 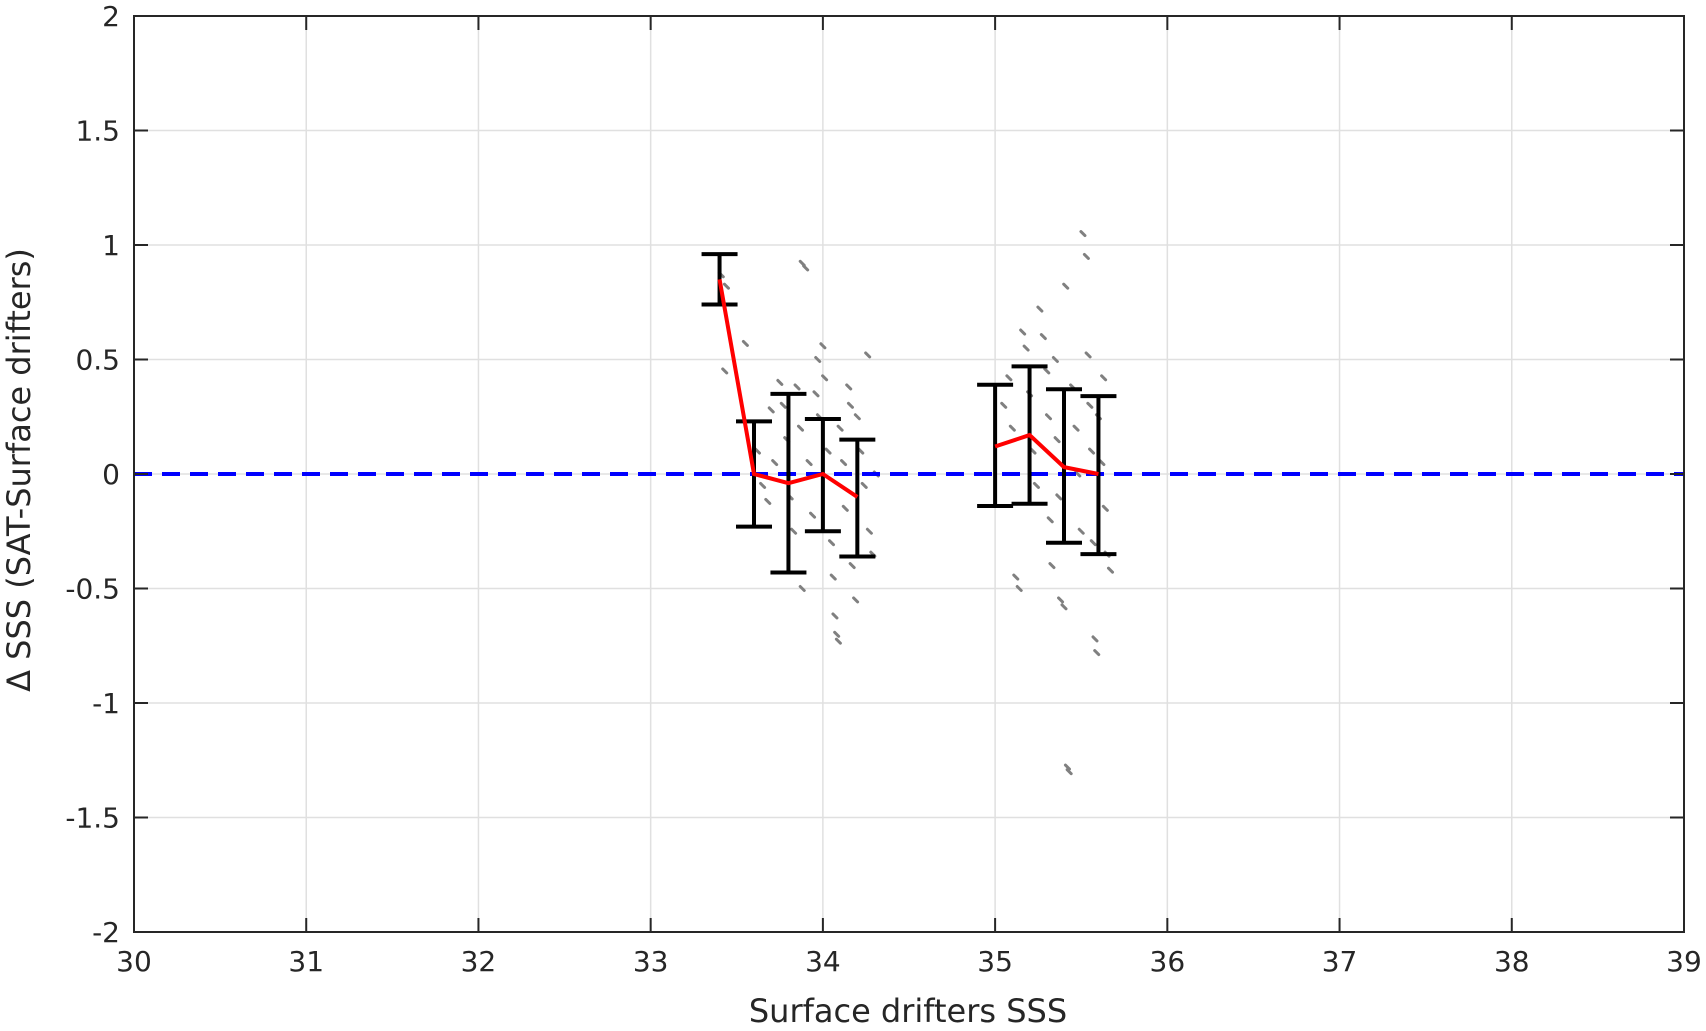 What do you see at coordinates (97, 360) in the screenshot?
I see `y-tick-label: 0.5` at bounding box center [97, 360].